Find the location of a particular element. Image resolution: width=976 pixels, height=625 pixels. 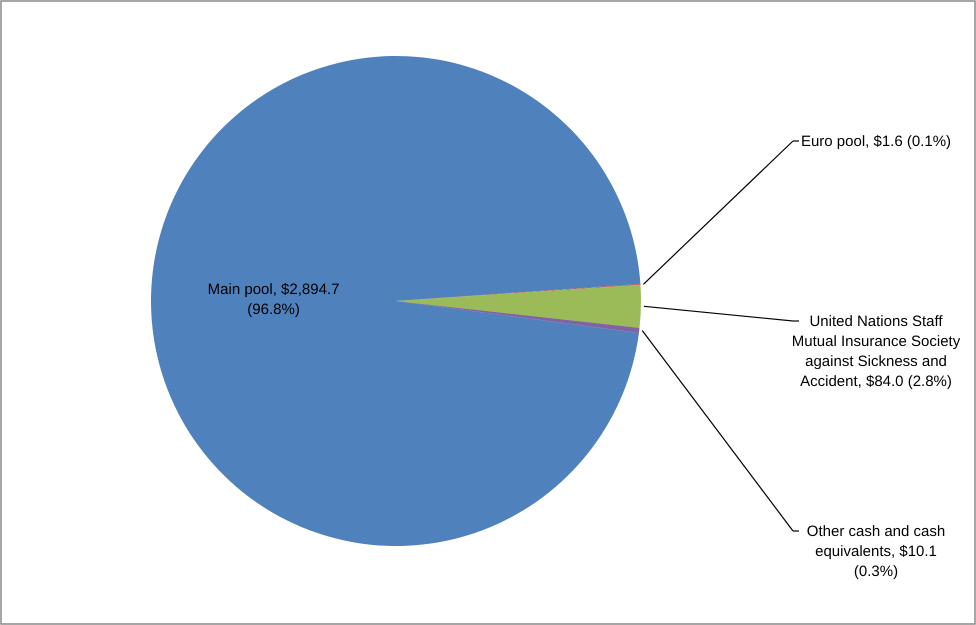

slice-label: Main pool, $2,894.7 (96.8%) is located at coordinates (274, 299).